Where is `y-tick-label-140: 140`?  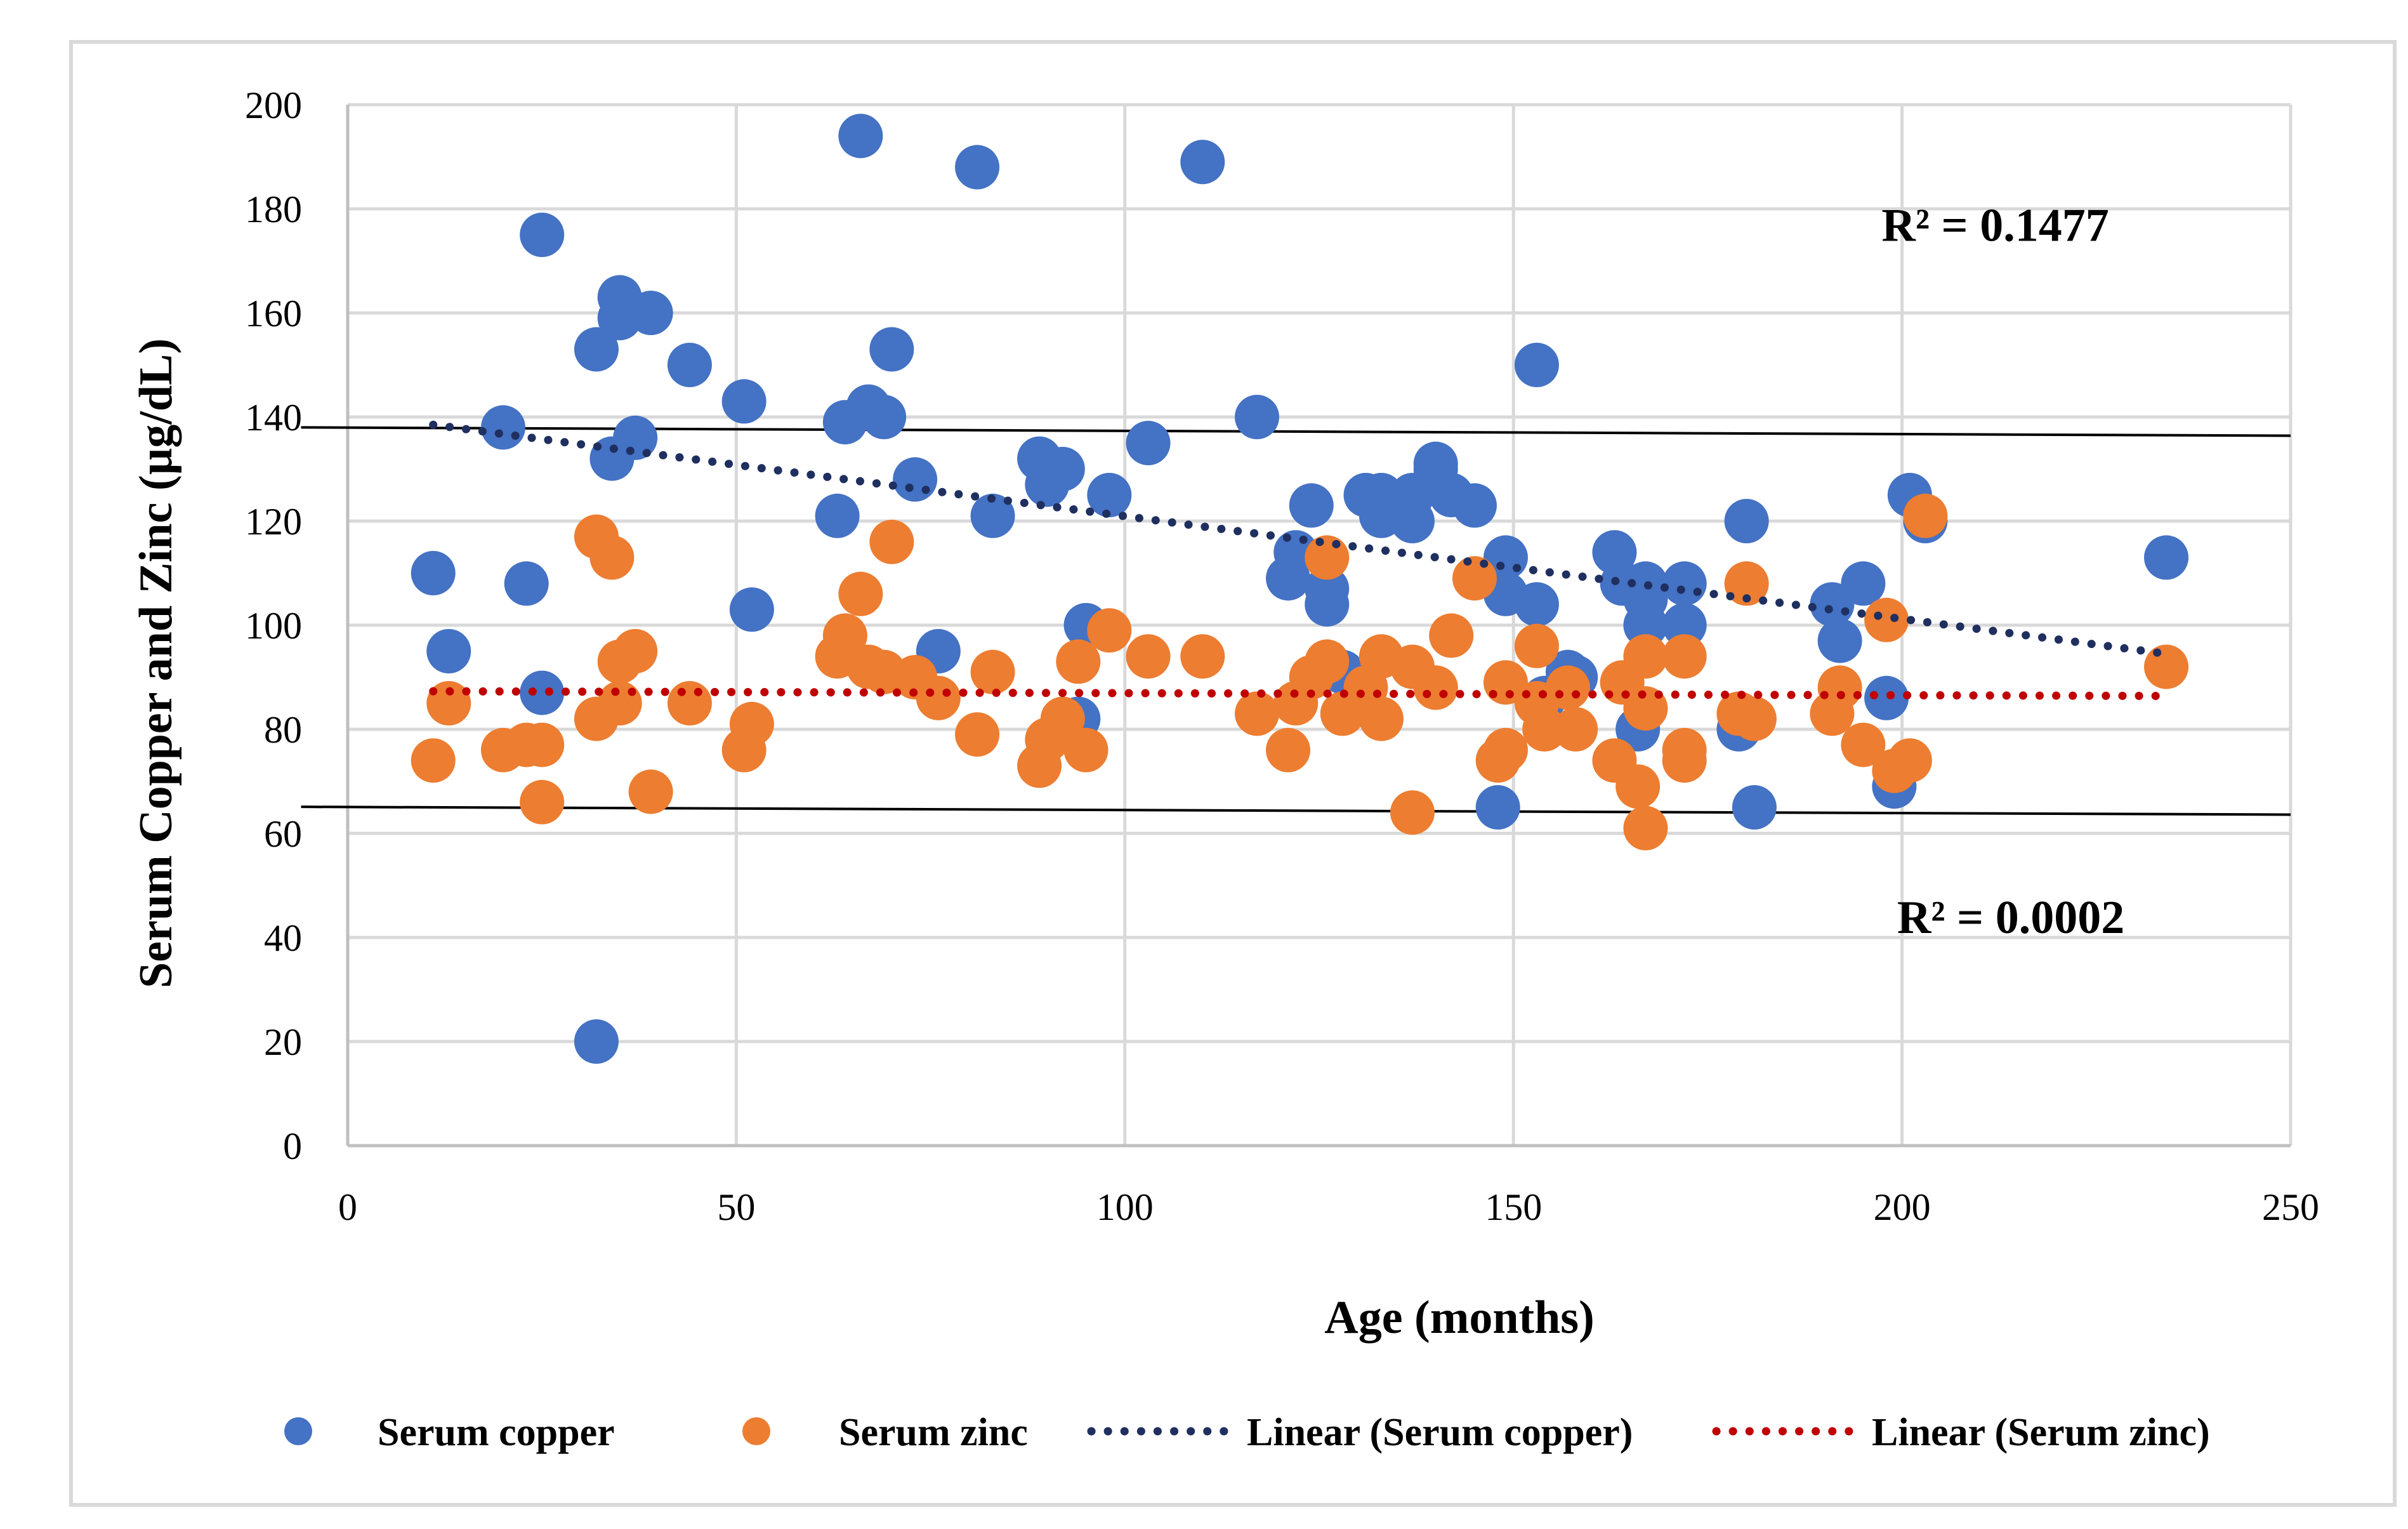
y-tick-label-140: 140 is located at coordinates (273, 418).